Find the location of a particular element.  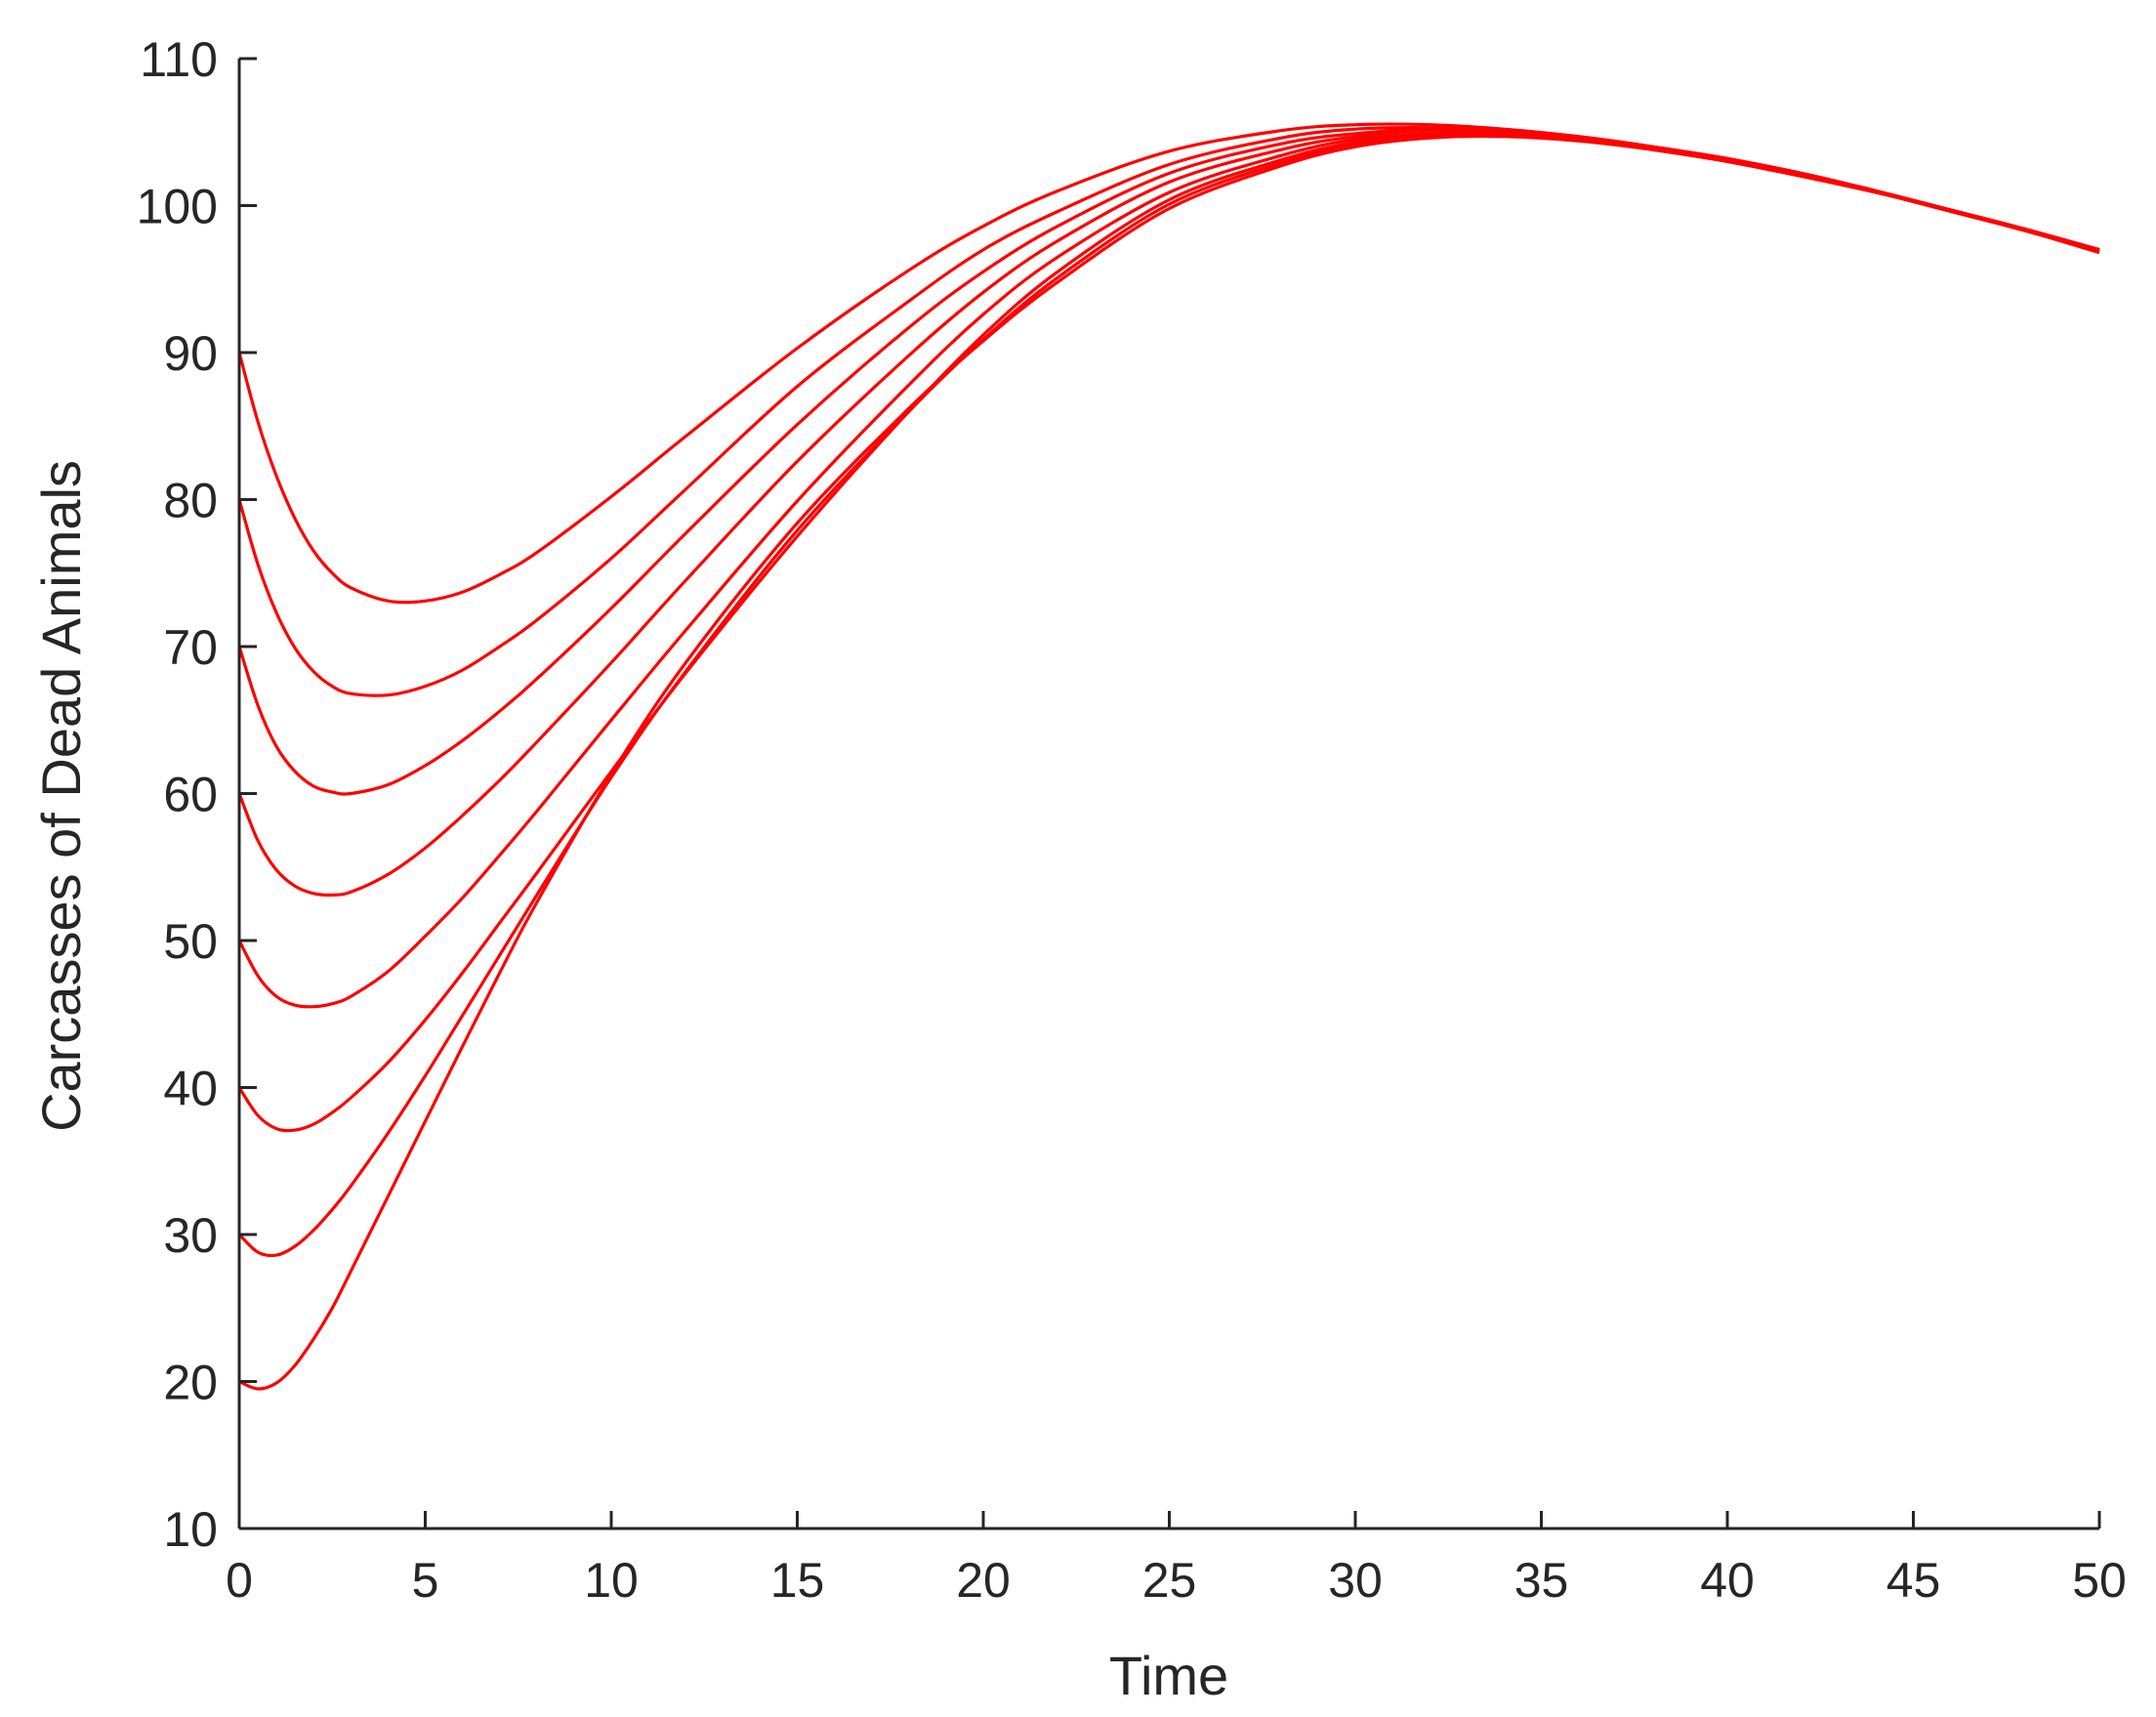

x-tick-label: 5 is located at coordinates (426, 1580).